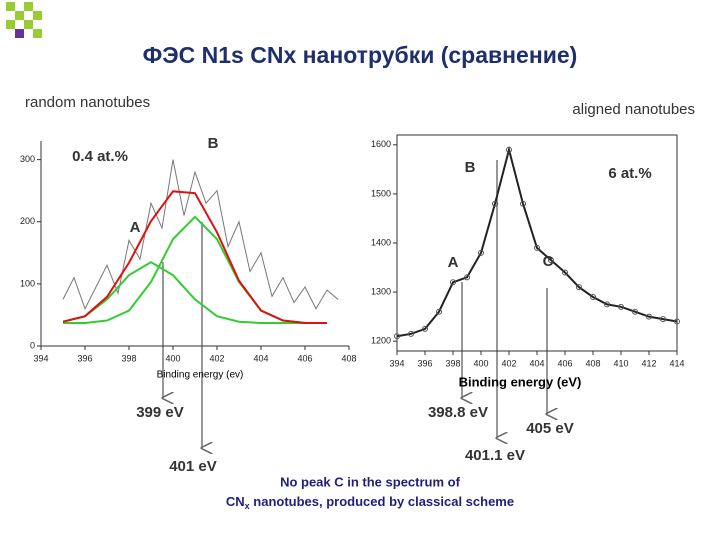 Image resolution: width=720 pixels, height=540 pixels. What do you see at coordinates (27, 221) in the screenshot?
I see `y-tick-label: 200` at bounding box center [27, 221].